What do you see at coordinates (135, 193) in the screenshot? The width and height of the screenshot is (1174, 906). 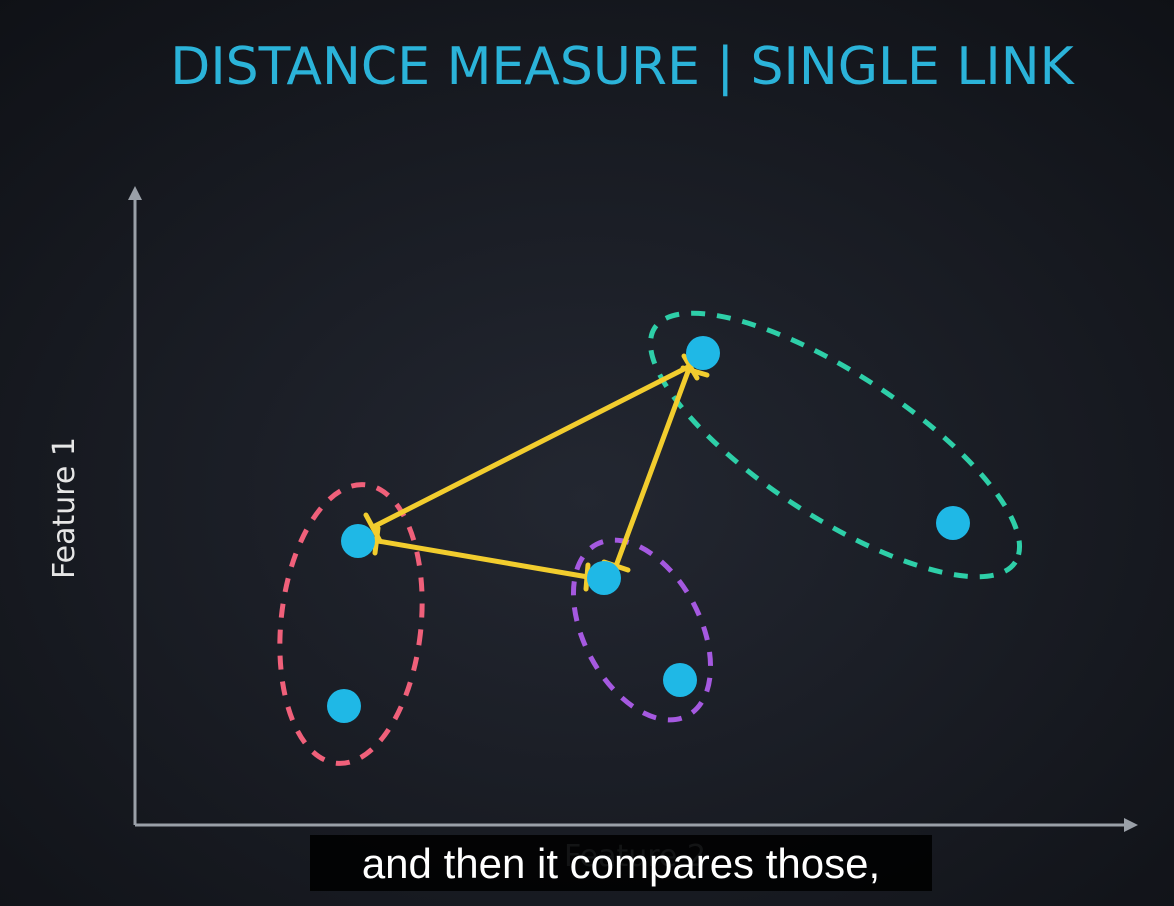 I see `y-arrow` at bounding box center [135, 193].